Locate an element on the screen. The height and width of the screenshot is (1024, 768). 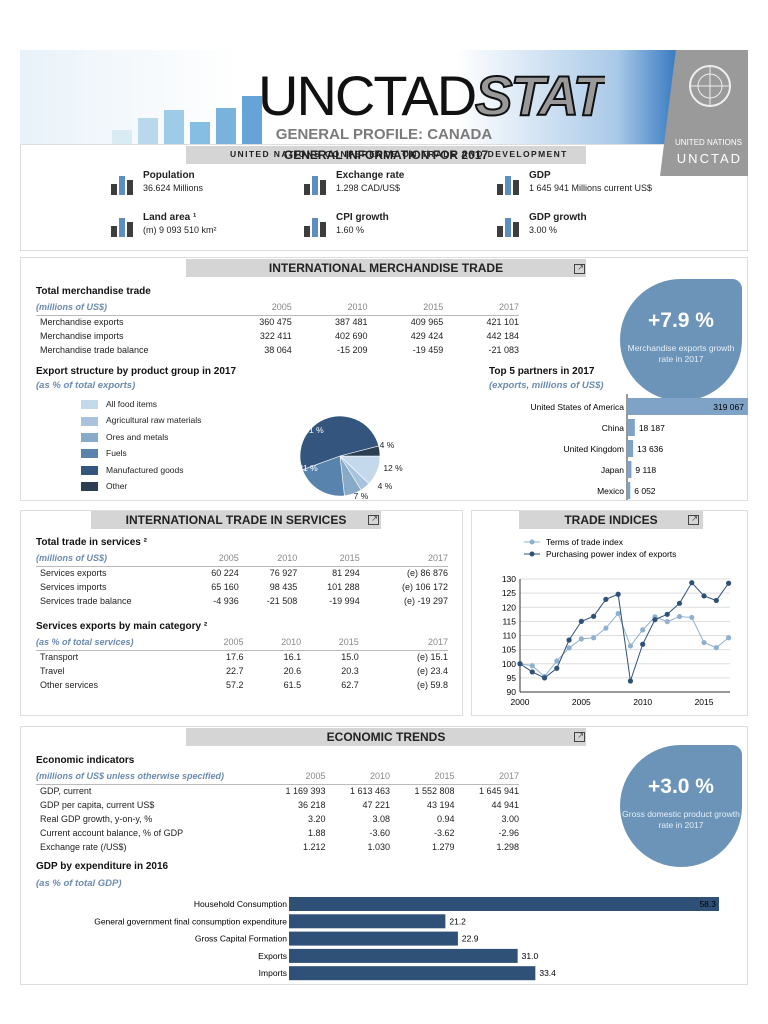
info-value: 3.00 % is located at coordinates (543, 230).